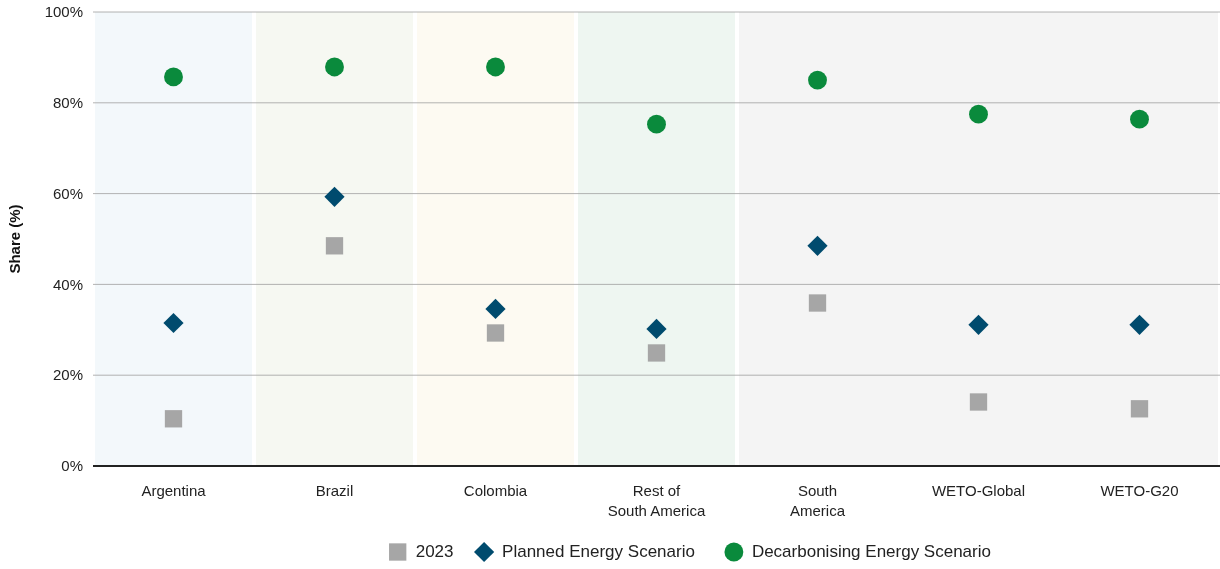  Describe the element at coordinates (67, 103) in the screenshot. I see `y-tick-label: 80%` at that location.